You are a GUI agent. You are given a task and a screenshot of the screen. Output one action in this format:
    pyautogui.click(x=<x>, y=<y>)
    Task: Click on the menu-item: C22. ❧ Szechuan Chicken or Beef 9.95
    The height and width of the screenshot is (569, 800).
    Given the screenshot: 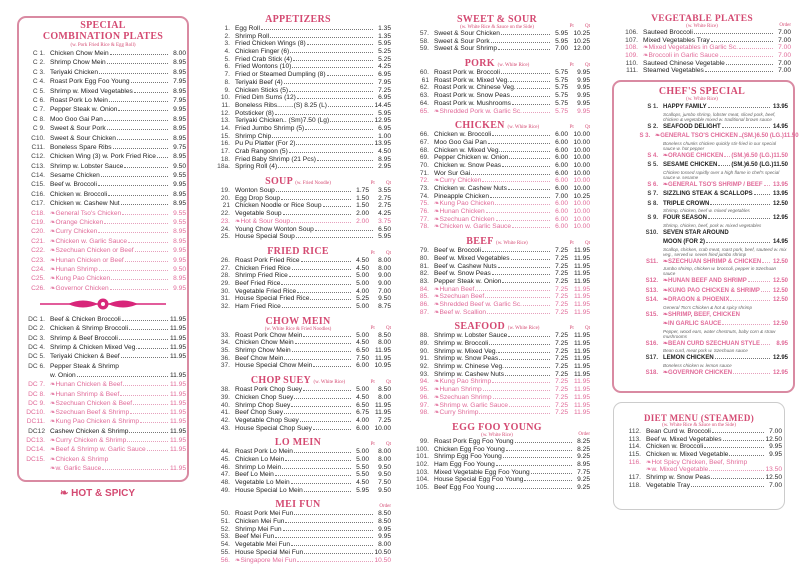 What is the action you would take?
    pyautogui.click(x=103, y=250)
    